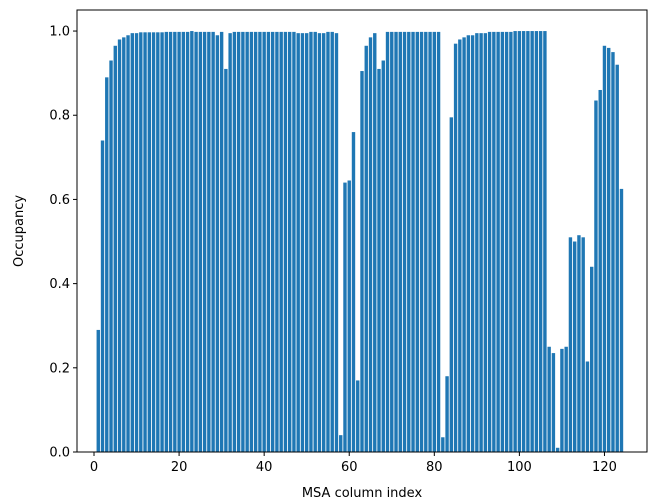 The image size is (661, 502). Describe the element at coordinates (604, 467) in the screenshot. I see `x-tick-label: 120` at that location.